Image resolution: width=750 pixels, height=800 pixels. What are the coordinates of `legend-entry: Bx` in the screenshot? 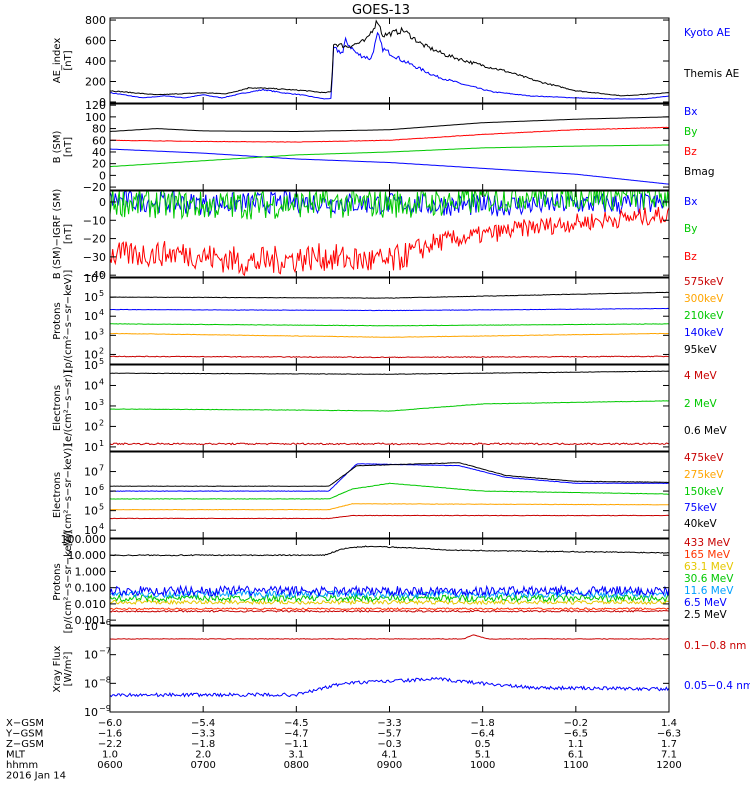 It's located at (690, 112).